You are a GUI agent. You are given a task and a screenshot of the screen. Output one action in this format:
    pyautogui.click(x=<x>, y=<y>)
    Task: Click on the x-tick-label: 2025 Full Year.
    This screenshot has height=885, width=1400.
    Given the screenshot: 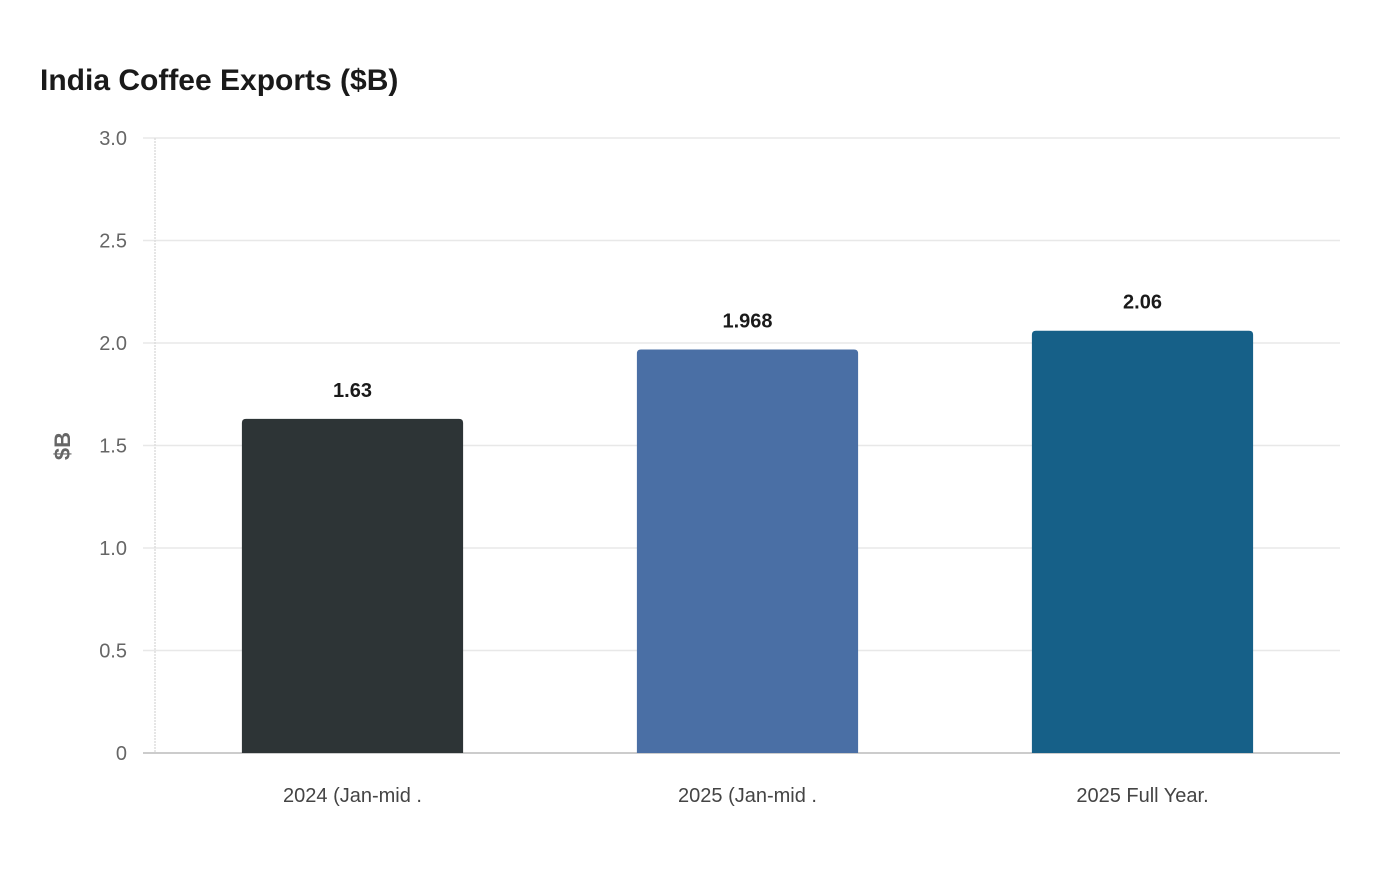 What is the action you would take?
    pyautogui.click(x=1142, y=796)
    